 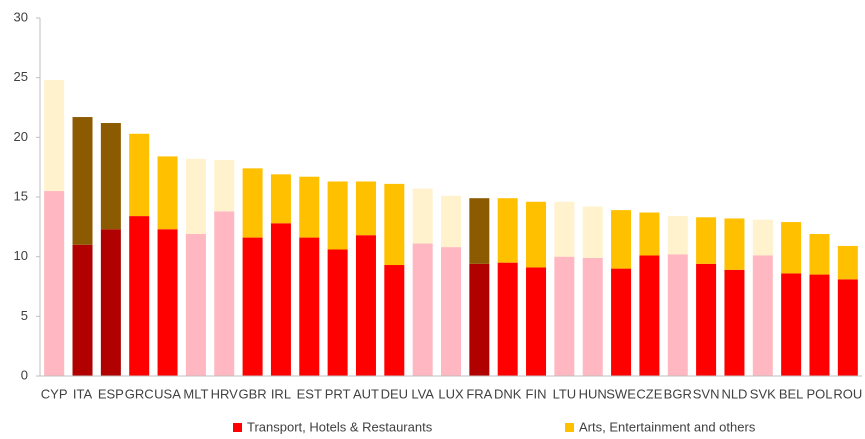 I want to click on x-tick-label: DEU, so click(x=394, y=393).